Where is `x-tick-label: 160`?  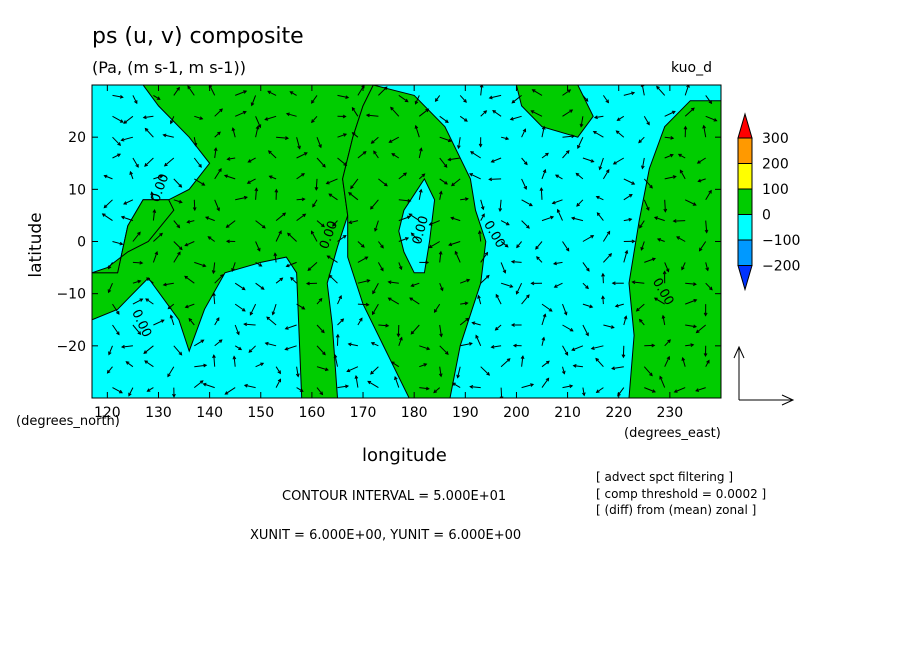 x-tick-label: 160 is located at coordinates (312, 413).